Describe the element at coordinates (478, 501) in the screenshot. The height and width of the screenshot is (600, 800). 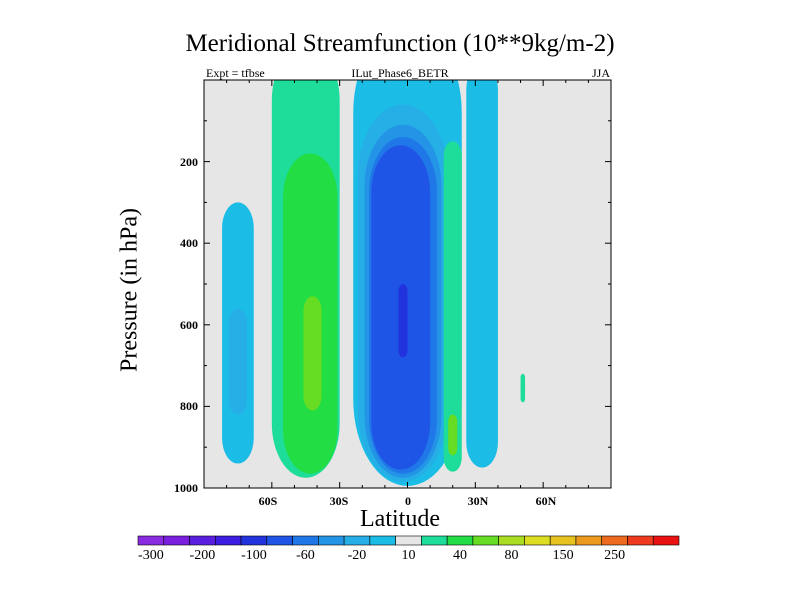
I see `x-tick-label: 30N` at that location.